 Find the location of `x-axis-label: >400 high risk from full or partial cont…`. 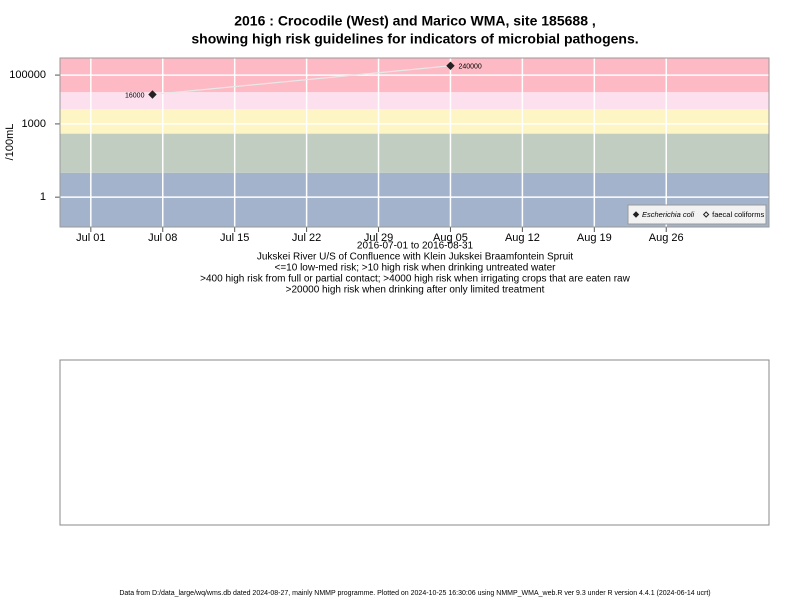

x-axis-label: >400 high risk from full or partial cont… is located at coordinates (415, 279).